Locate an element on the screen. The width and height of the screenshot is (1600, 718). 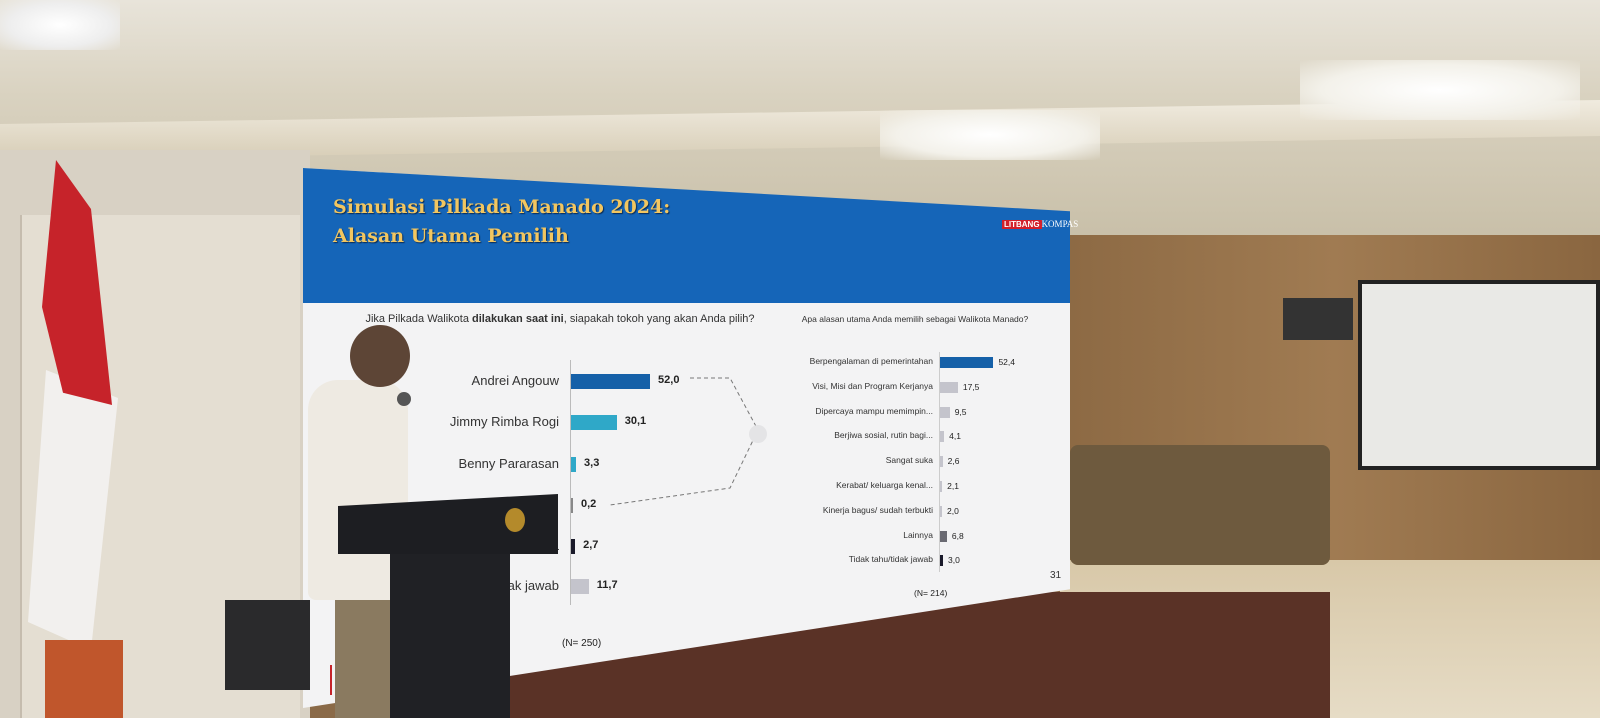
speaker-head is located at coordinates (380, 356).